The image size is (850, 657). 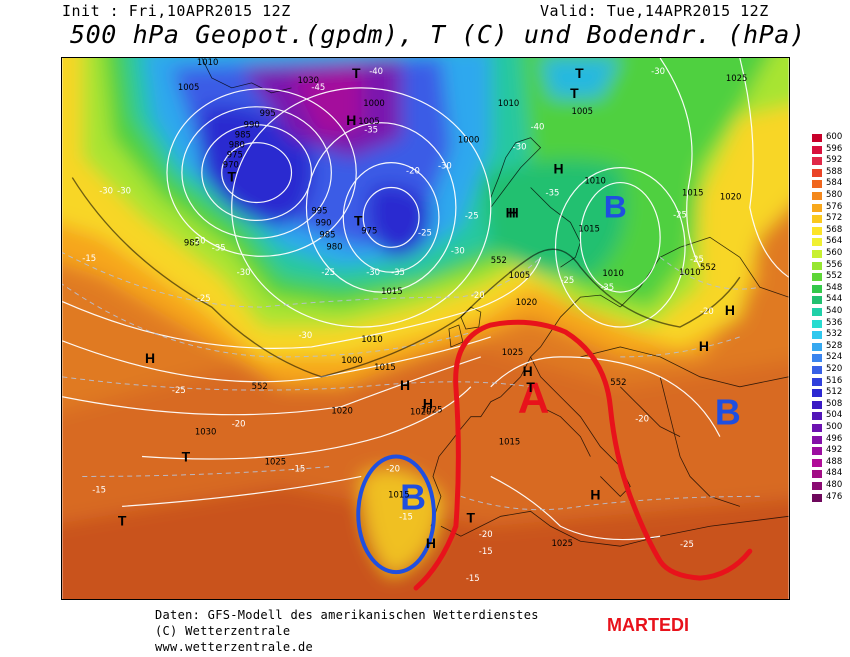 What do you see at coordinates (834, 403) in the screenshot?
I see `legend-label: 508` at bounding box center [834, 403].